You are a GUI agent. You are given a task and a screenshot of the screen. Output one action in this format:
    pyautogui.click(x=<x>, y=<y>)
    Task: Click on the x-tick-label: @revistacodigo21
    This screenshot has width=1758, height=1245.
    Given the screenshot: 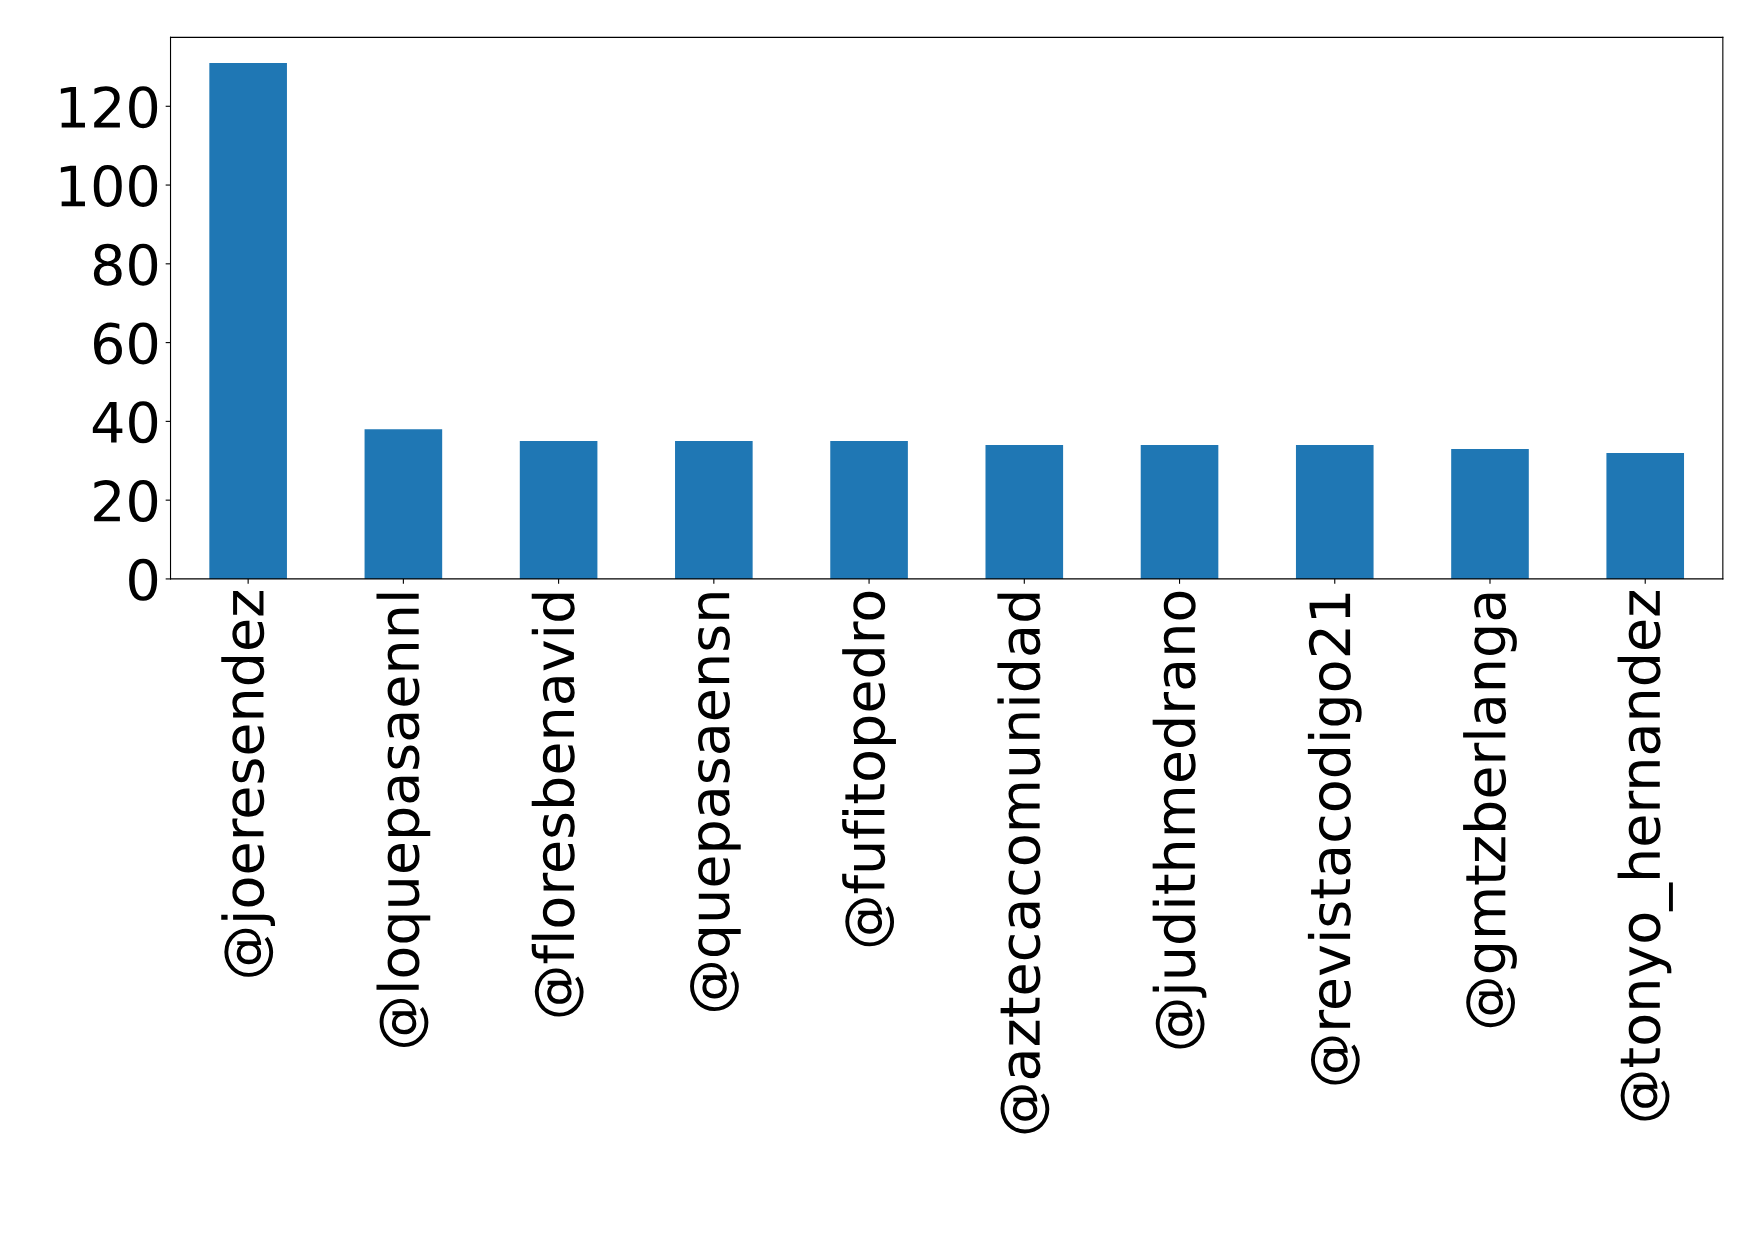 What is the action you would take?
    pyautogui.click(x=1334, y=839)
    